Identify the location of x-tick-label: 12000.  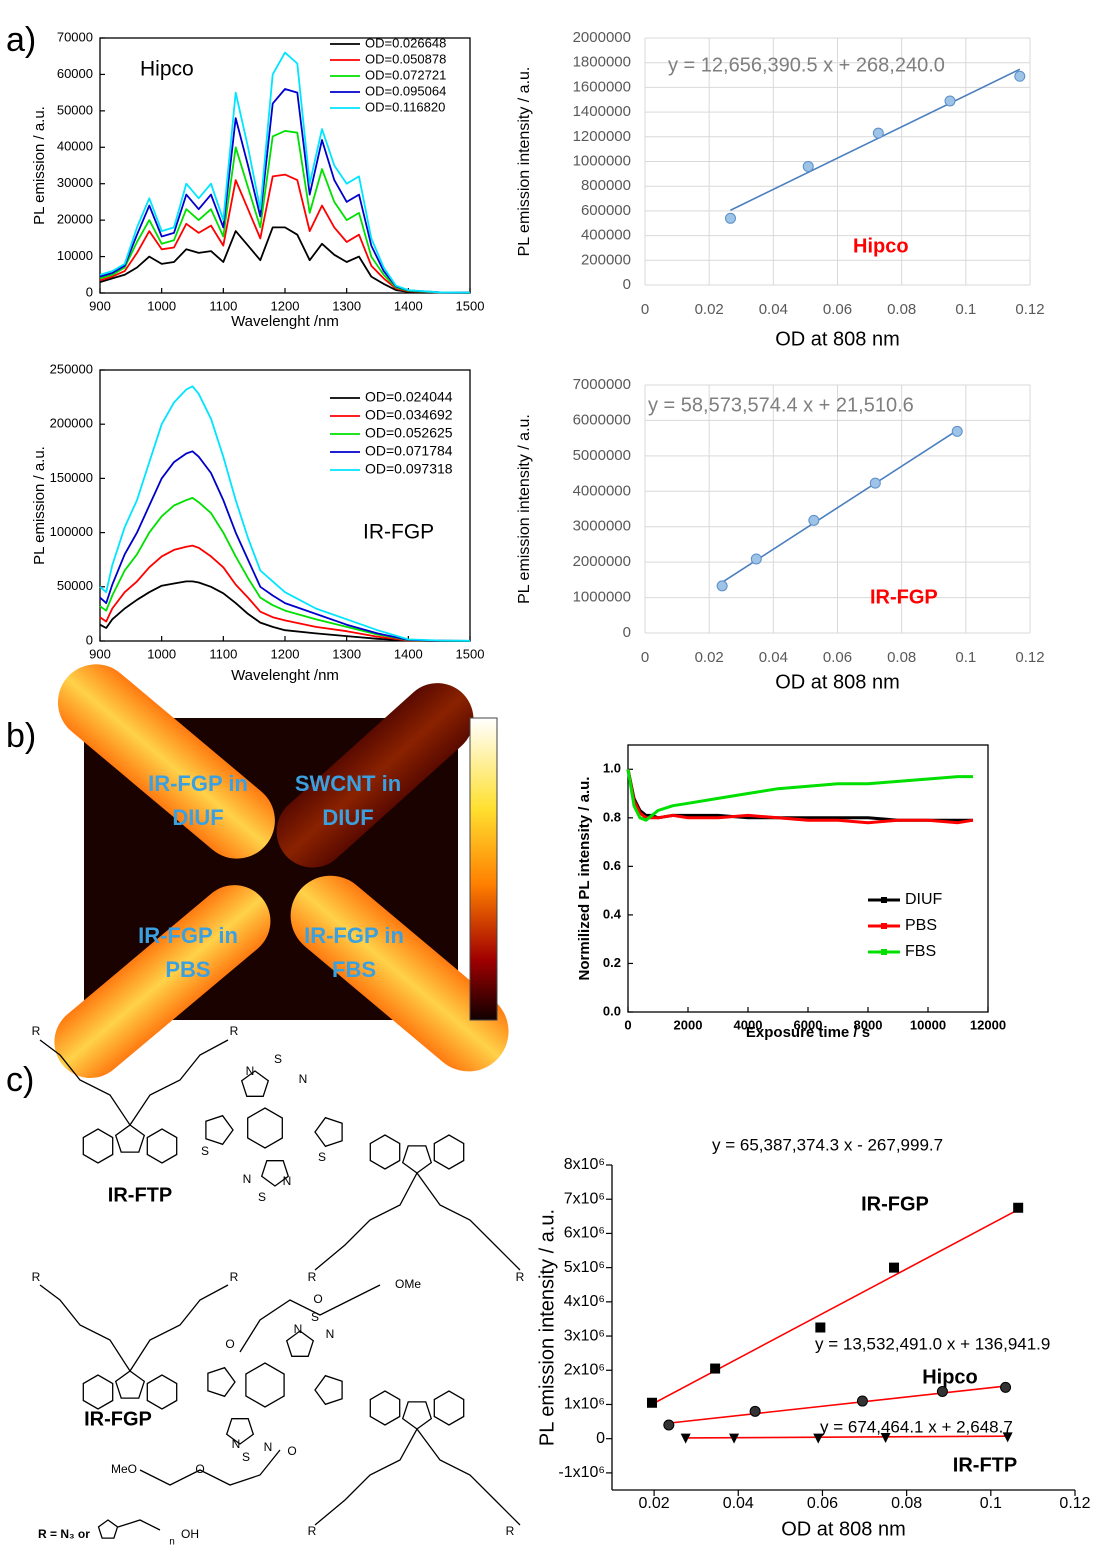
(988, 1024).